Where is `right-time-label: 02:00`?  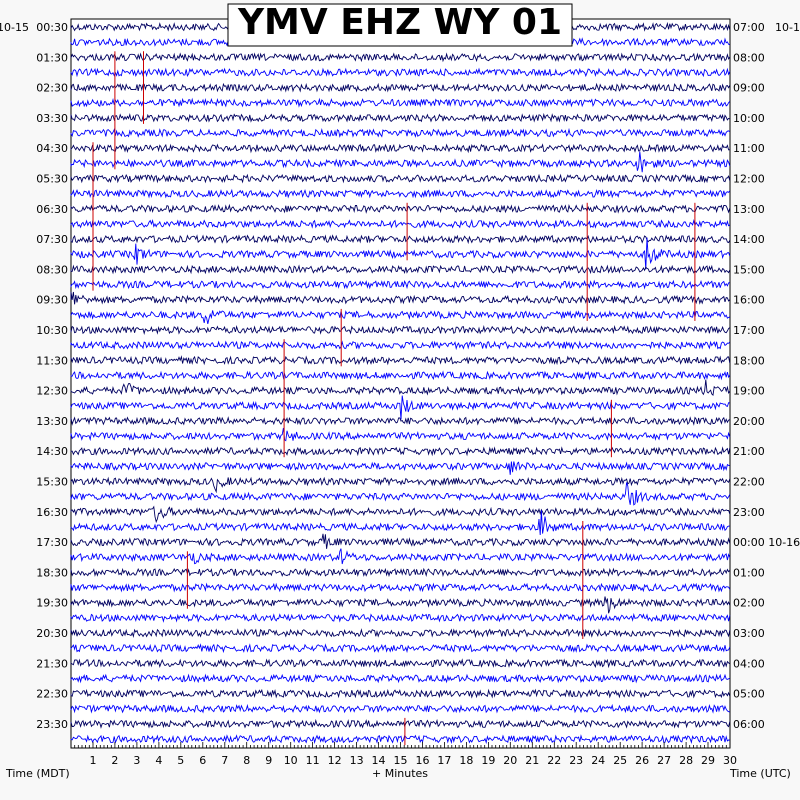 right-time-label: 02:00 is located at coordinates (749, 603).